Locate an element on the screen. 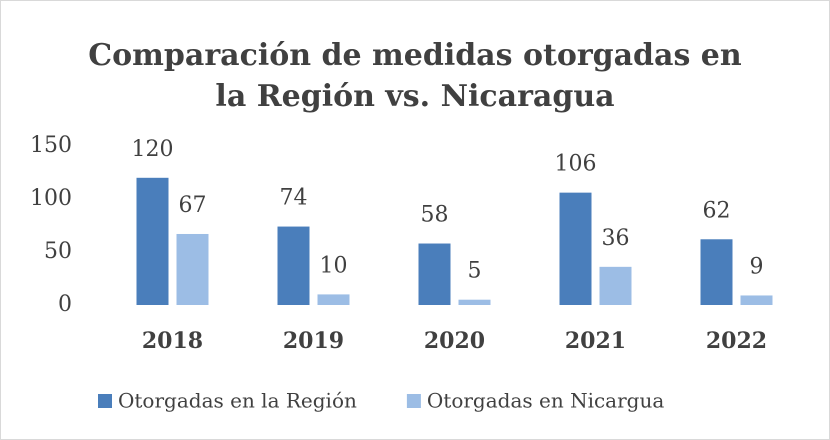  data-label: 62 is located at coordinates (717, 210).